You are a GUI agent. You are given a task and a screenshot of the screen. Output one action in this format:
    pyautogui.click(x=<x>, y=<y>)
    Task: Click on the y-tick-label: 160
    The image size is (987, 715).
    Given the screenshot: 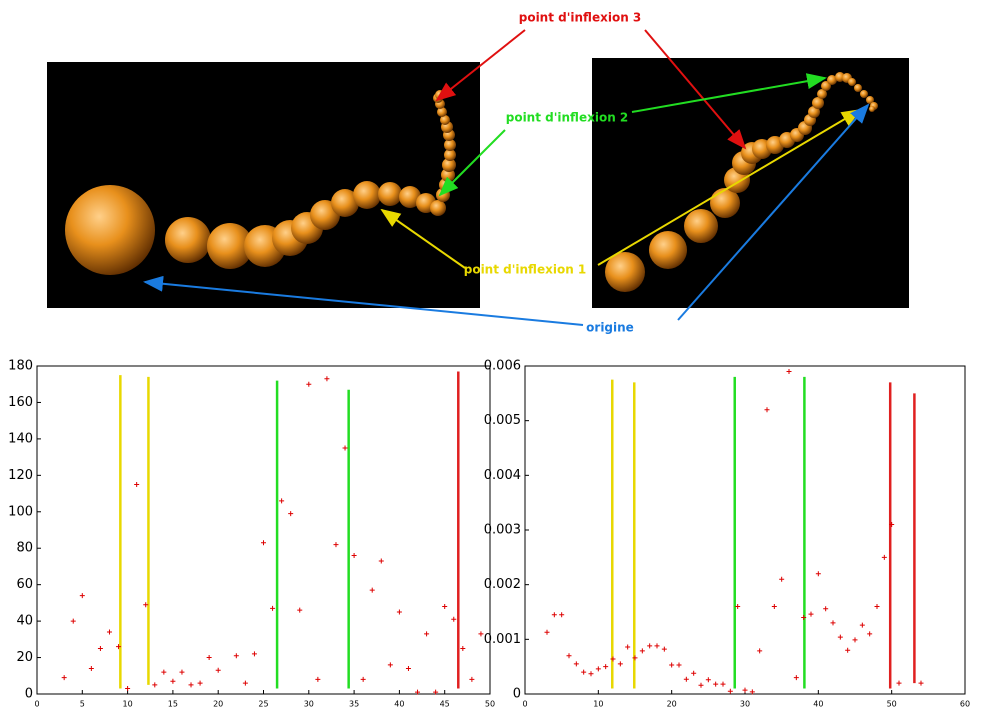 What is the action you would take?
    pyautogui.click(x=20, y=402)
    